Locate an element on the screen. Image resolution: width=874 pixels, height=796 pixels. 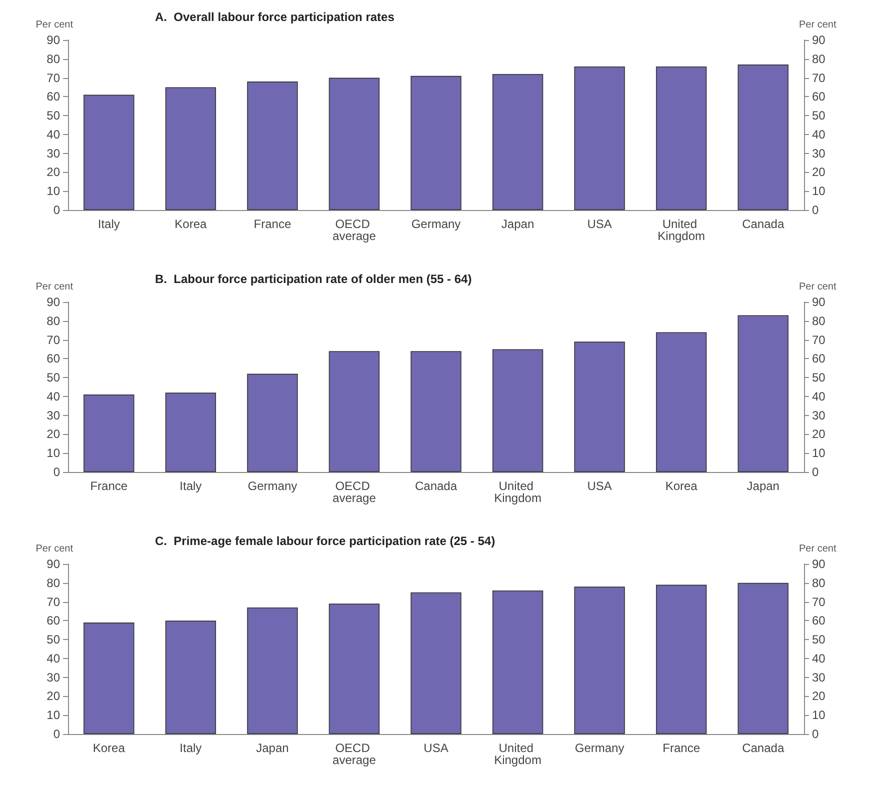
chart-title: C. Prime-age female labour force participation rate (25 - 54) is located at coordinates (325, 541).